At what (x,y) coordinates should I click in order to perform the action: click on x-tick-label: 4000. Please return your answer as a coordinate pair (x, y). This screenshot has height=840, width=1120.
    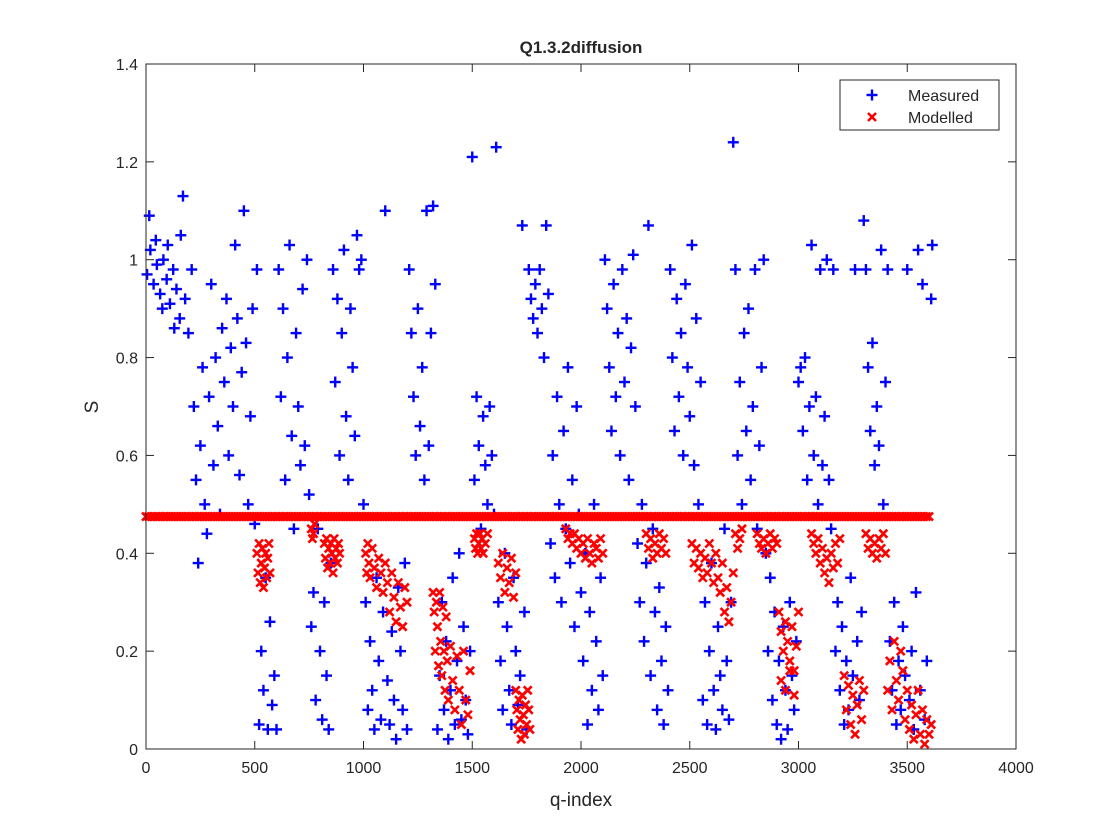
    Looking at the image, I should click on (1016, 768).